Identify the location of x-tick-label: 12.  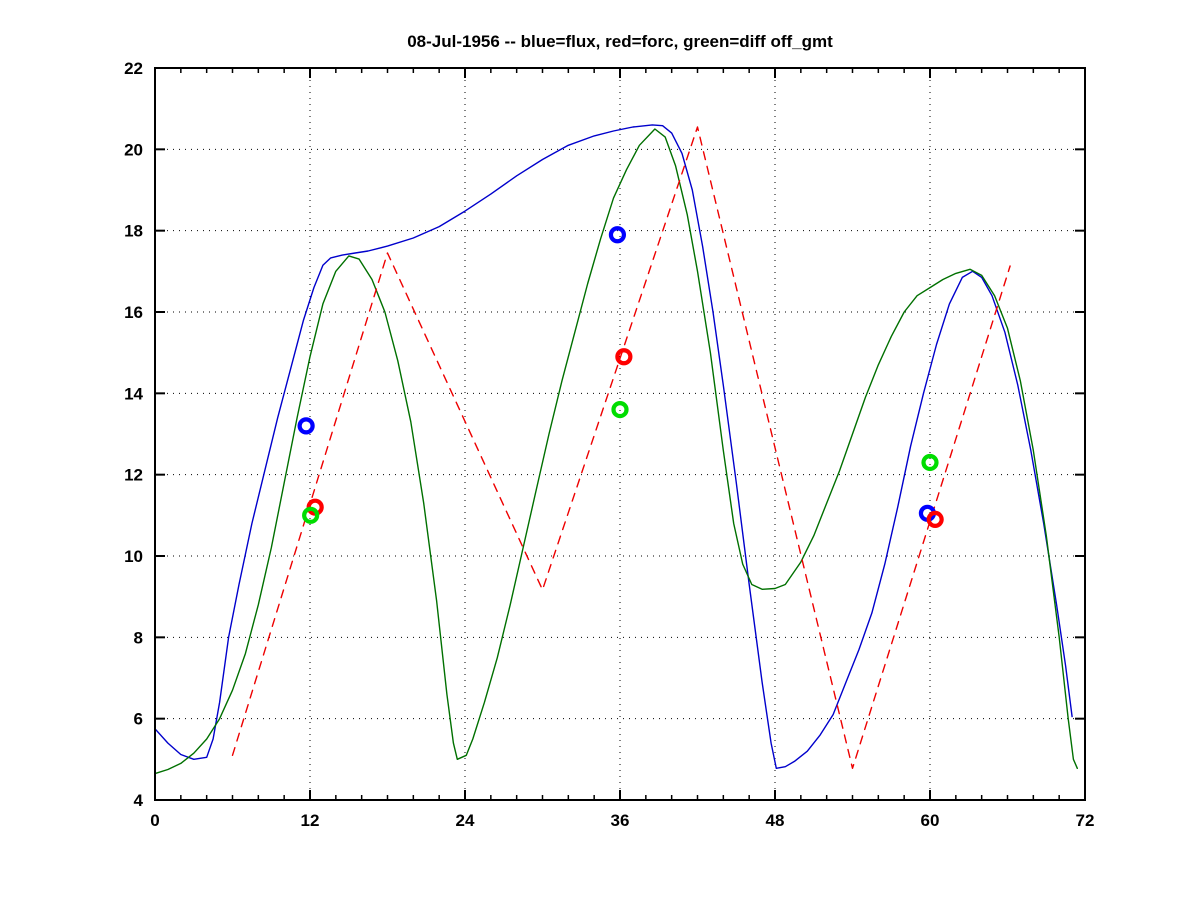
(310, 820).